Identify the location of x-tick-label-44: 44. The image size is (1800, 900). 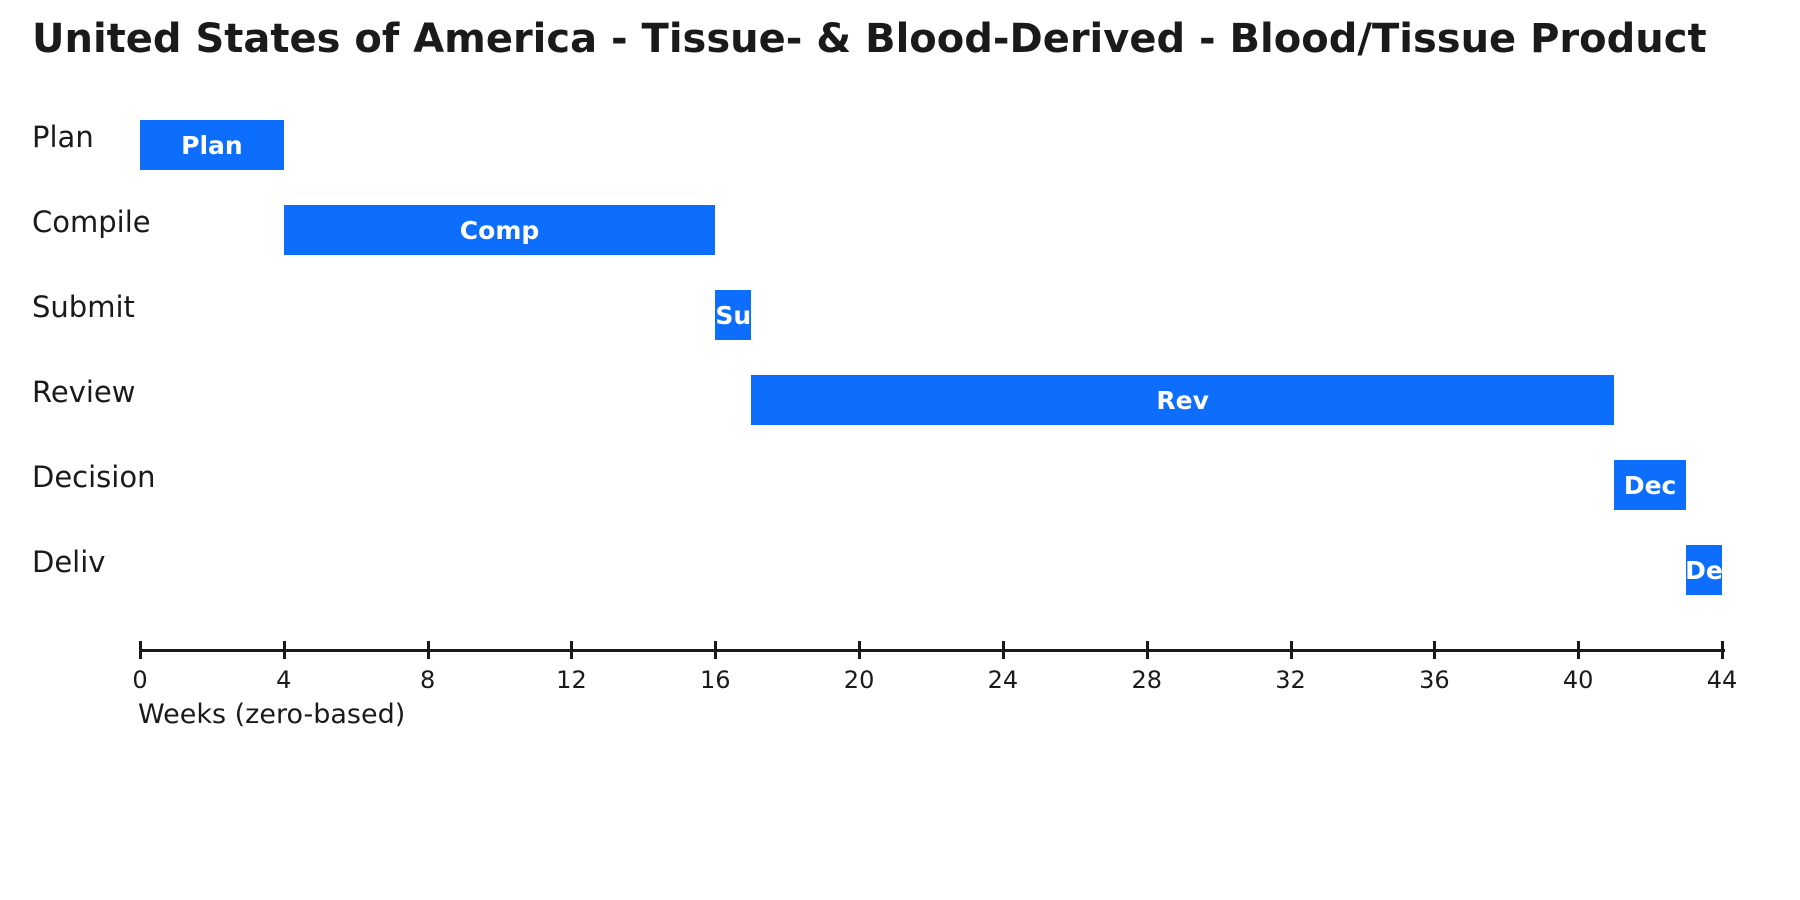
(1722, 680).